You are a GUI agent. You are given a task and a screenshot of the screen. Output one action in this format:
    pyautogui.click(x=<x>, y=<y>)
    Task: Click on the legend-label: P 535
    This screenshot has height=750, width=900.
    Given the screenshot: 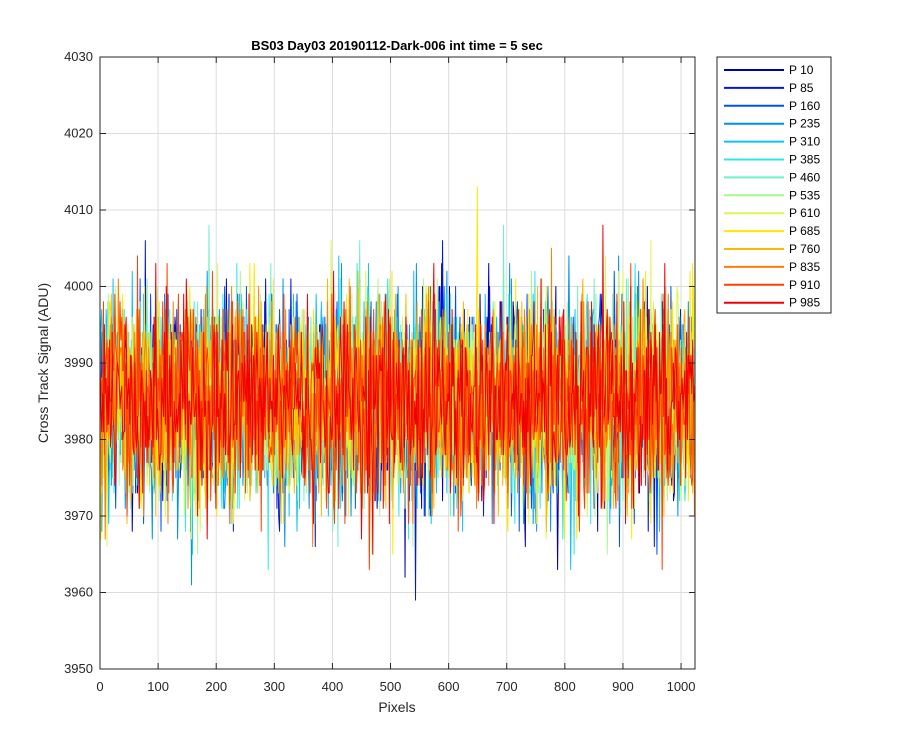 What is the action you would take?
    pyautogui.click(x=804, y=195)
    